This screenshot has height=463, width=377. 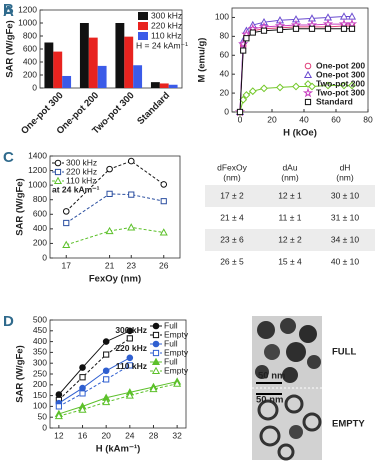 I want to click on table-cell: 23 ± 6, so click(x=232, y=239).